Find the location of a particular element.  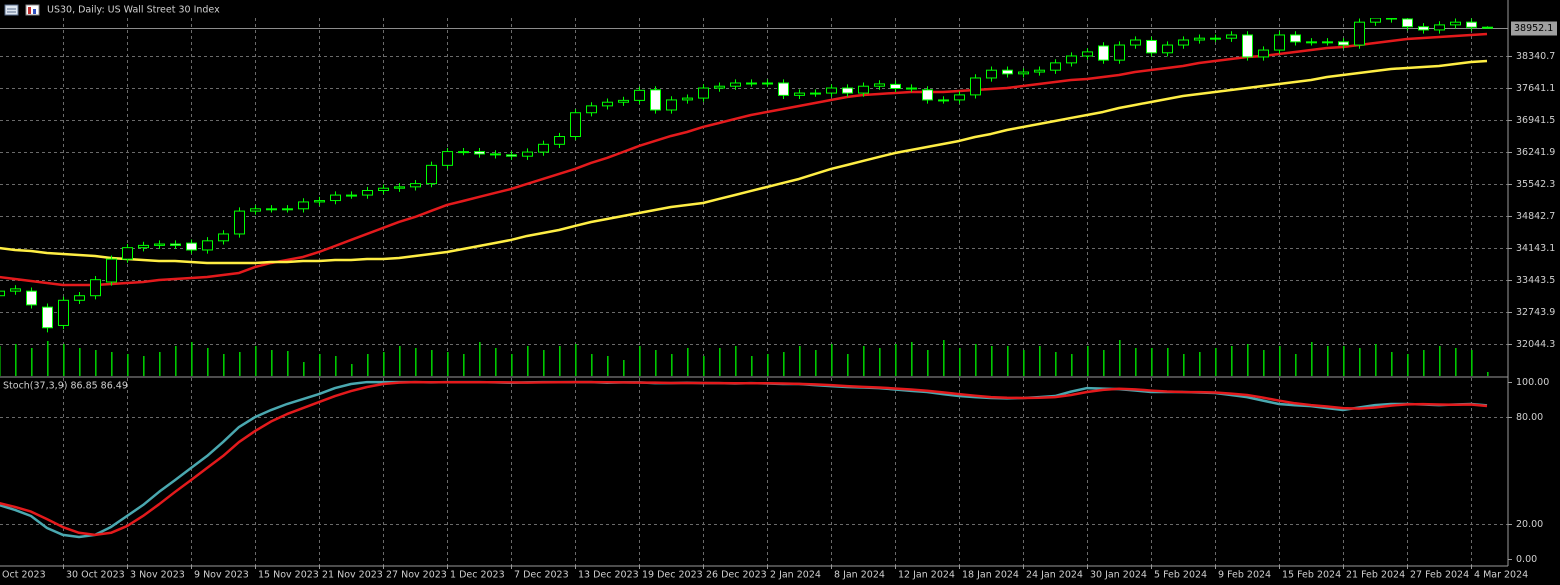

y-tick-label: 34842.7 is located at coordinates (1535, 216).